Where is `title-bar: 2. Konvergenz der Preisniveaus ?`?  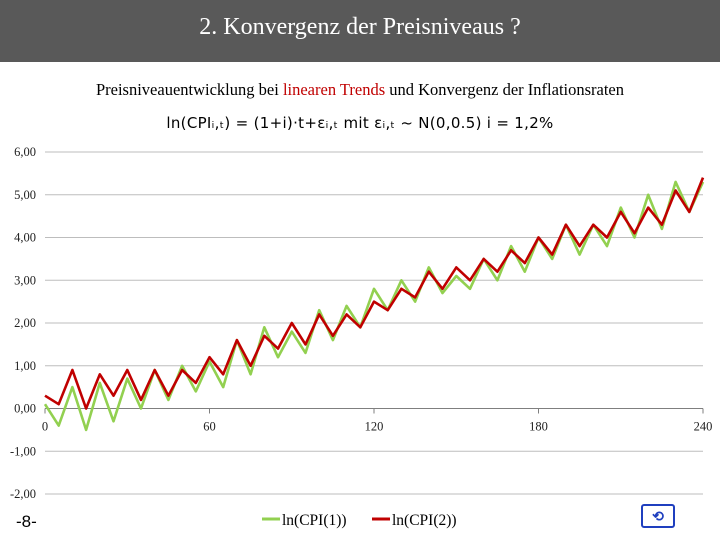 title-bar: 2. Konvergenz der Preisniveaus ? is located at coordinates (360, 31).